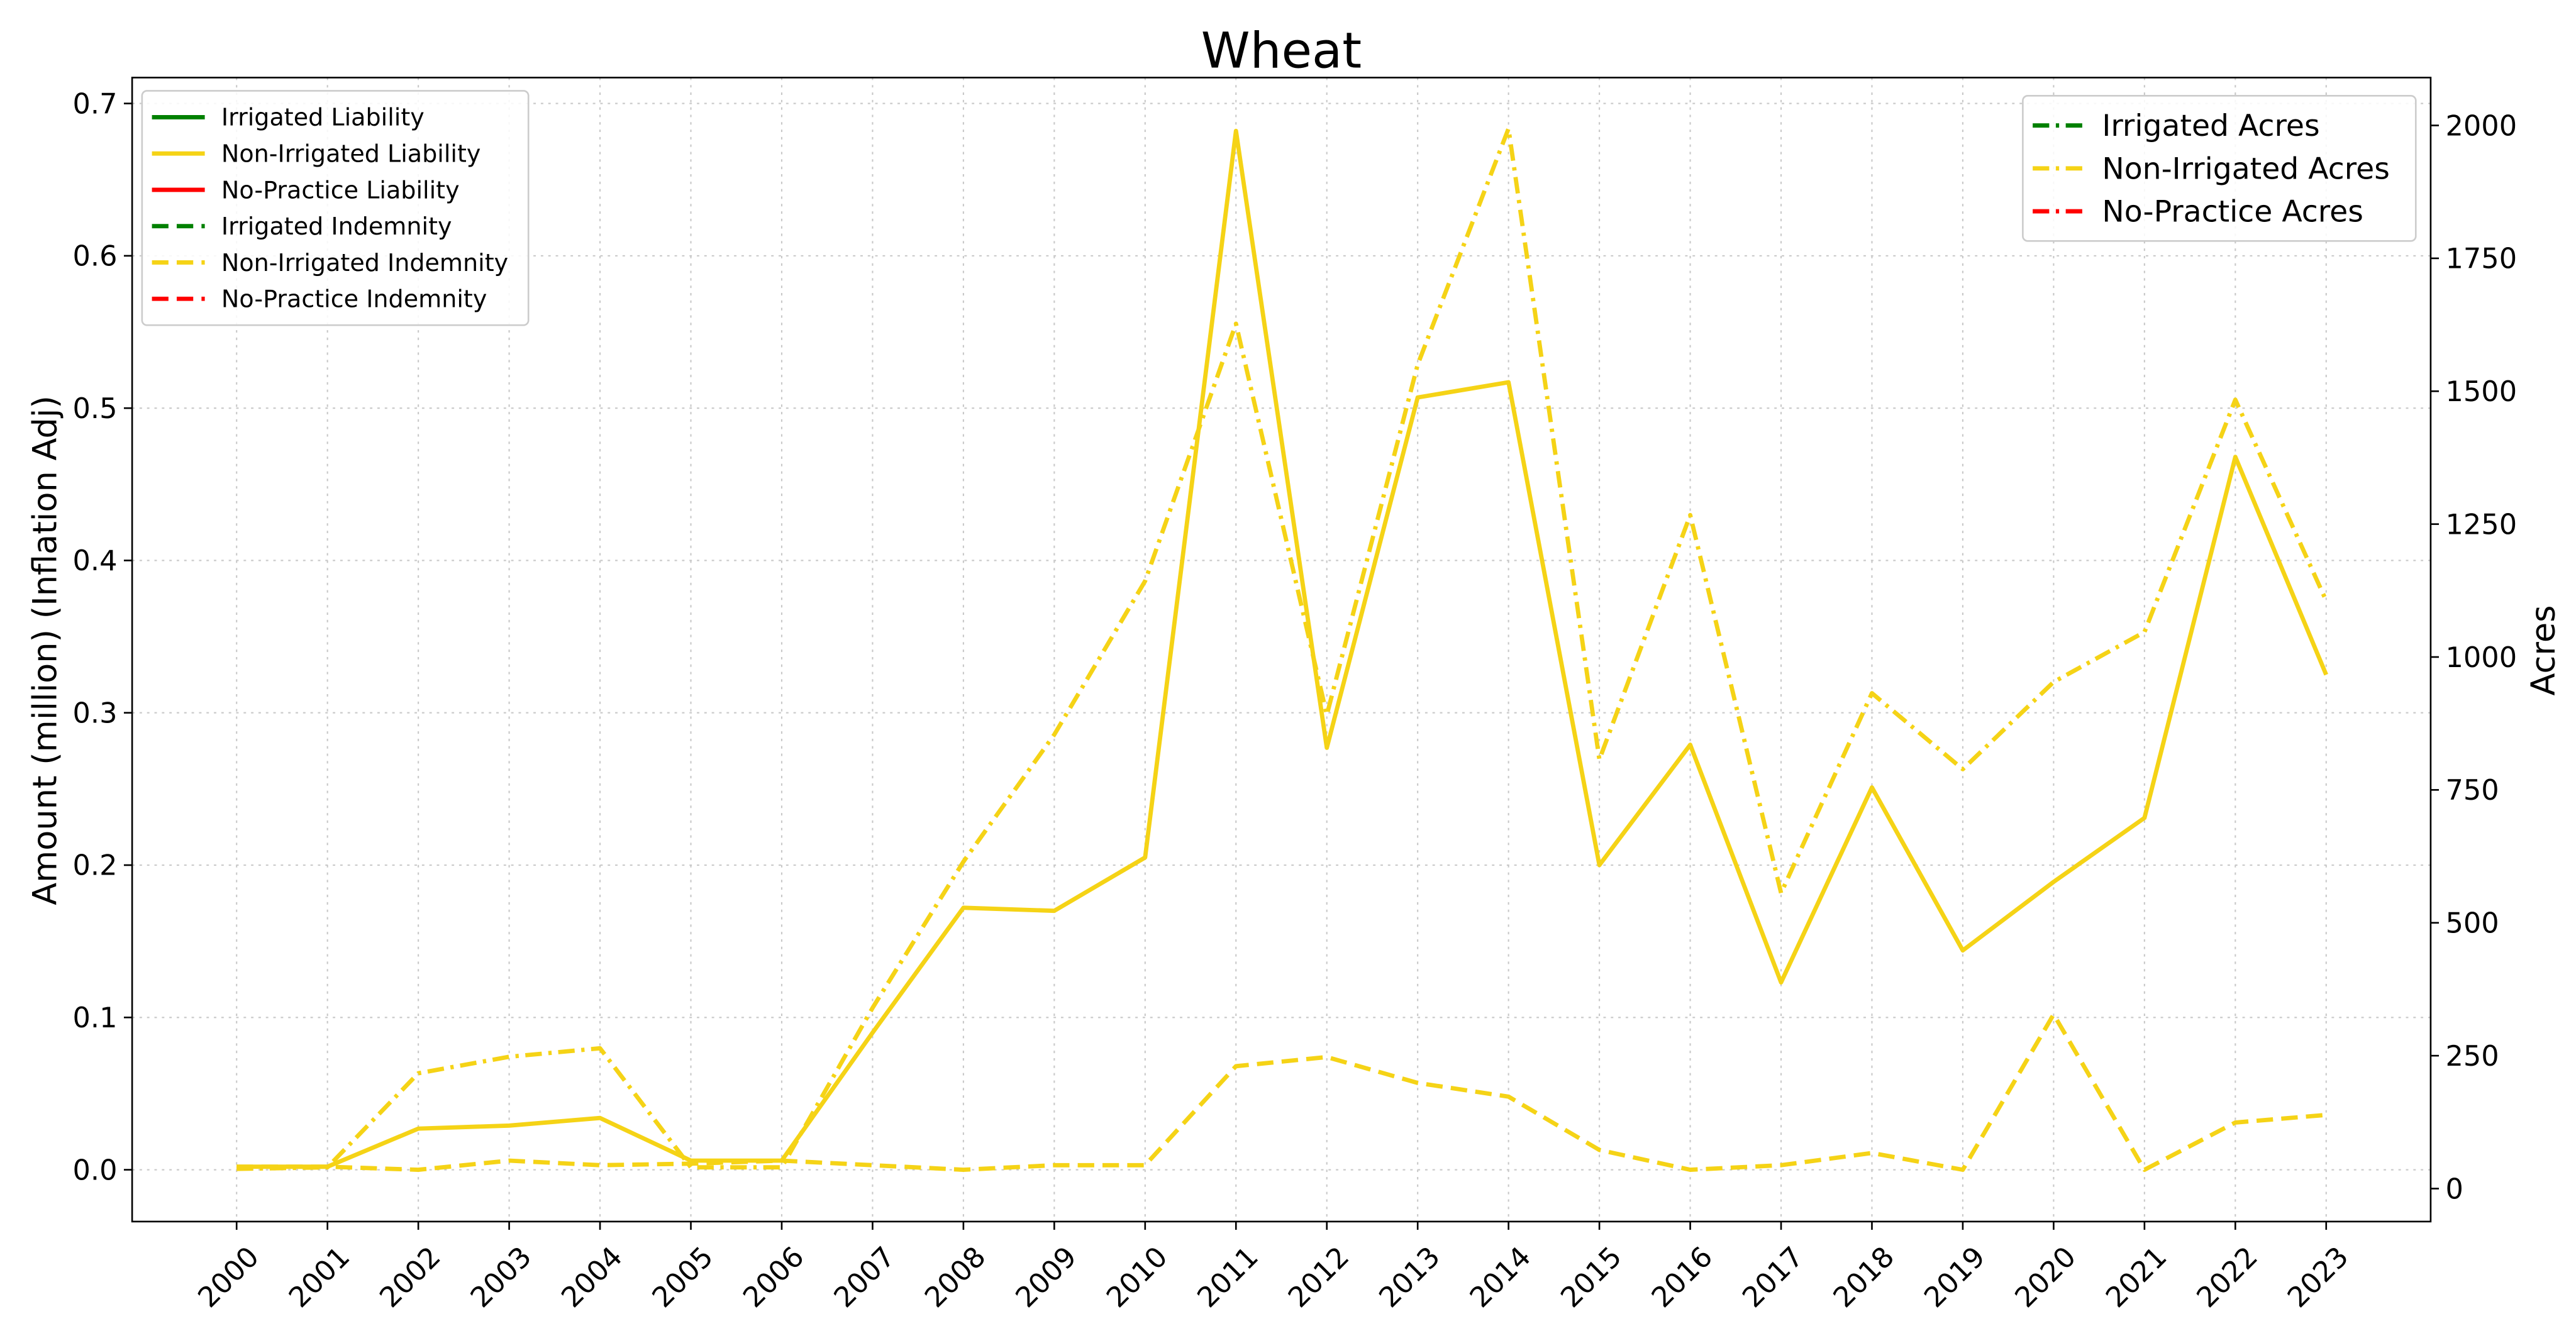 The image size is (2576, 1331). I want to click on legend-label: Irrigated Indemnity, so click(336, 226).